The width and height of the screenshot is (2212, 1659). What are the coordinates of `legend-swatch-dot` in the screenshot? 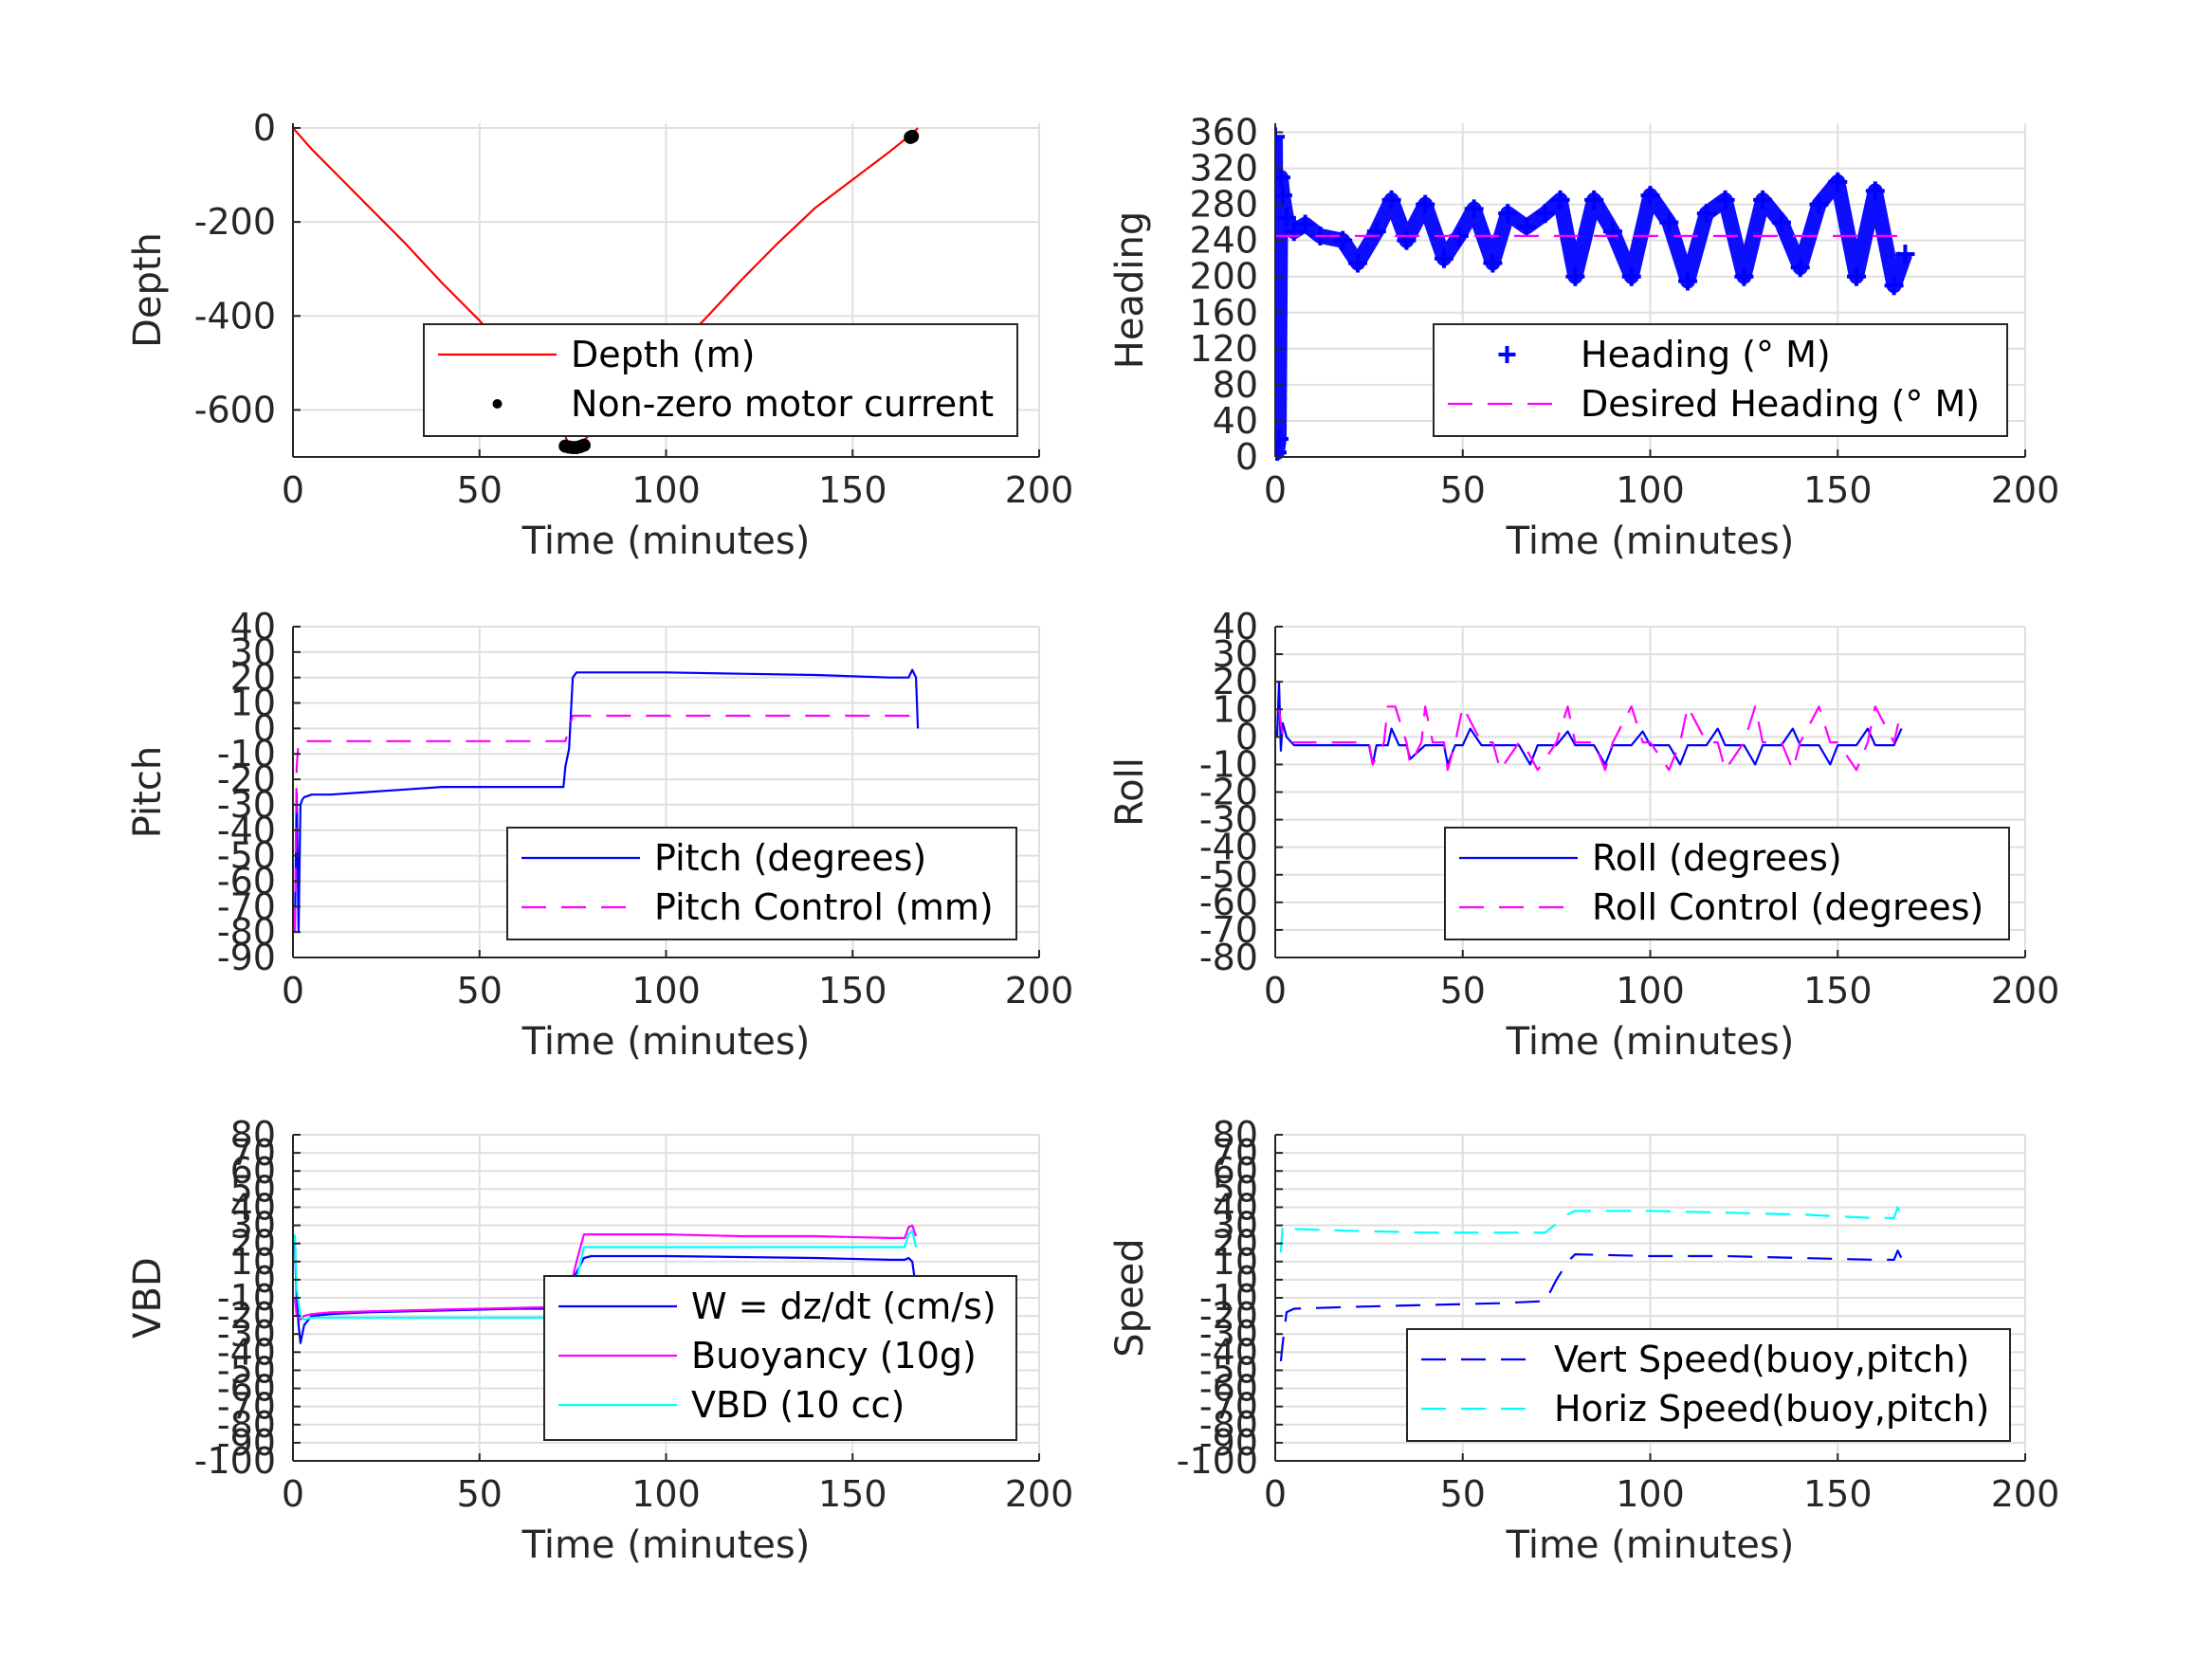 It's located at (497, 404).